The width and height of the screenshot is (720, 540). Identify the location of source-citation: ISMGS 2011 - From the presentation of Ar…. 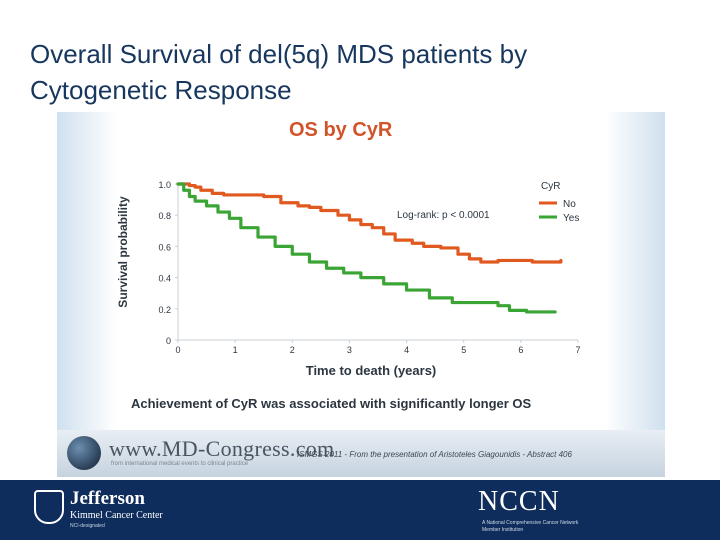
(434, 454).